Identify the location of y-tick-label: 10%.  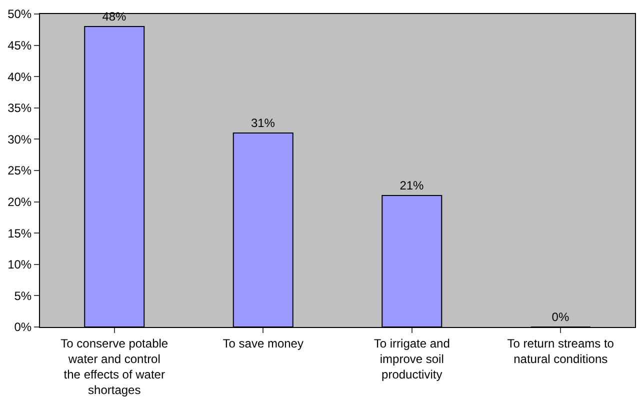
(20, 265).